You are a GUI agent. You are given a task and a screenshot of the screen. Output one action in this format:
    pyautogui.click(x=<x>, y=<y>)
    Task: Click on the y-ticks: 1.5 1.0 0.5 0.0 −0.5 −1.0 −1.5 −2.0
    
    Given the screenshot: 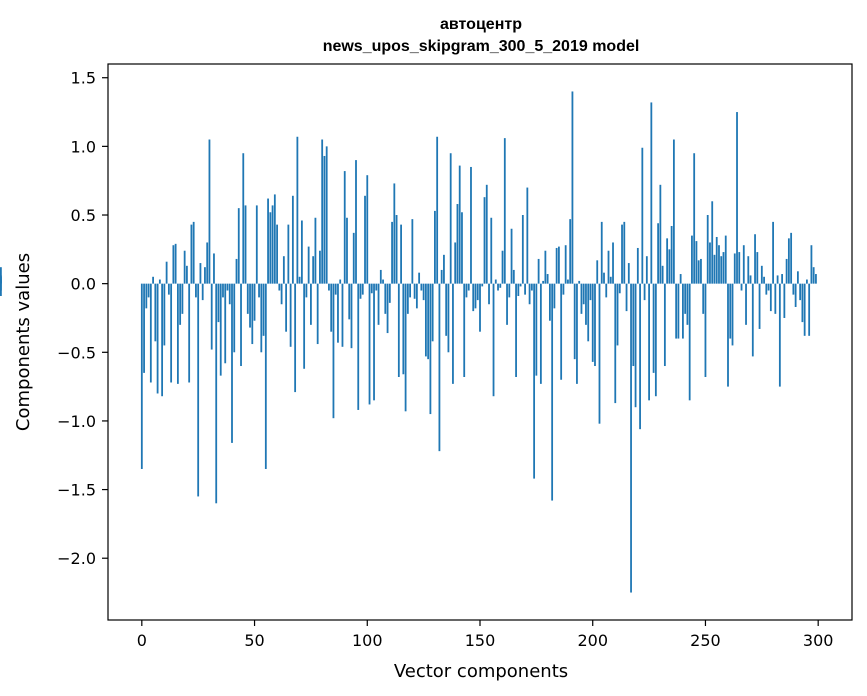 What is the action you would take?
    pyautogui.click(x=82, y=318)
    